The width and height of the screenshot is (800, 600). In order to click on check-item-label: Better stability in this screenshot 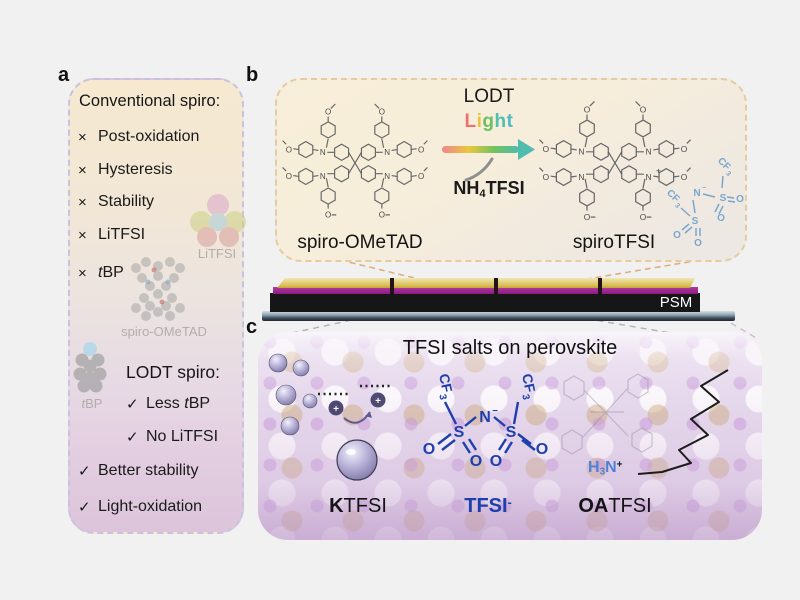, I will do `click(148, 470)`.